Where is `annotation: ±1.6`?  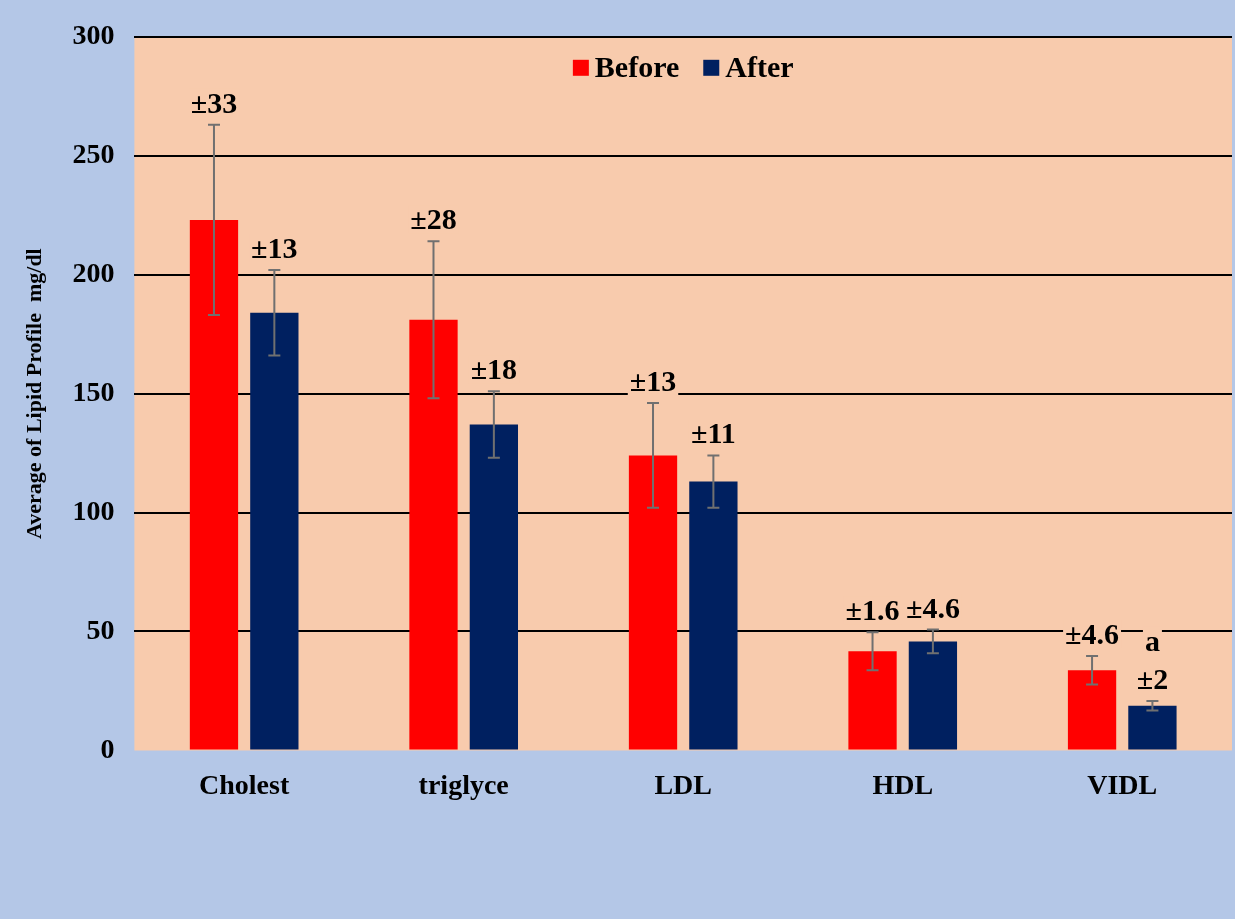 annotation: ±1.6 is located at coordinates (872, 610).